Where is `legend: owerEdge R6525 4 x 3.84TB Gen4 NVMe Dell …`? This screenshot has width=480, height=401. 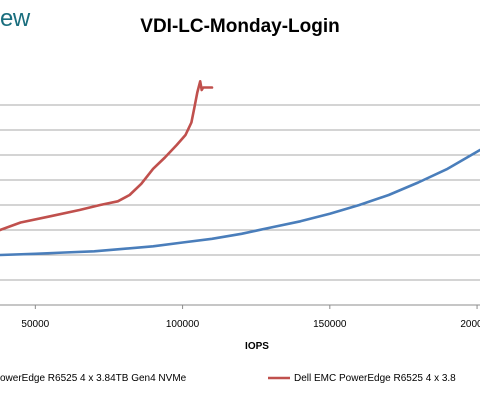
legend: owerEdge R6525 4 x 3.84TB Gen4 NVMe Dell … is located at coordinates (228, 378).